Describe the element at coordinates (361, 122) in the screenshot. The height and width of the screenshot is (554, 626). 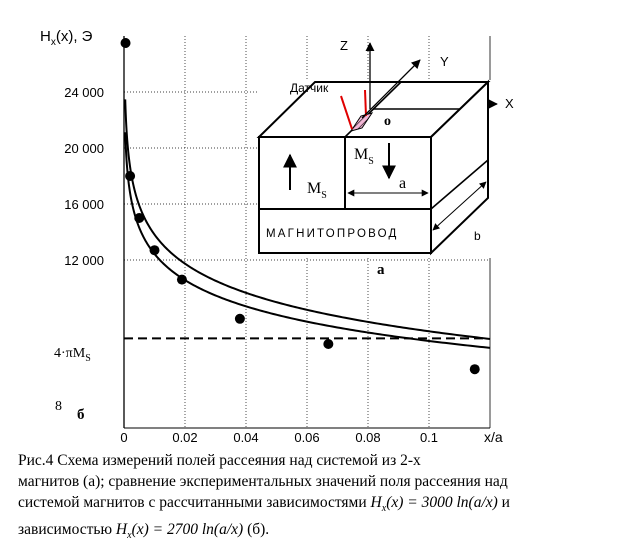
I see `sensor-element` at that location.